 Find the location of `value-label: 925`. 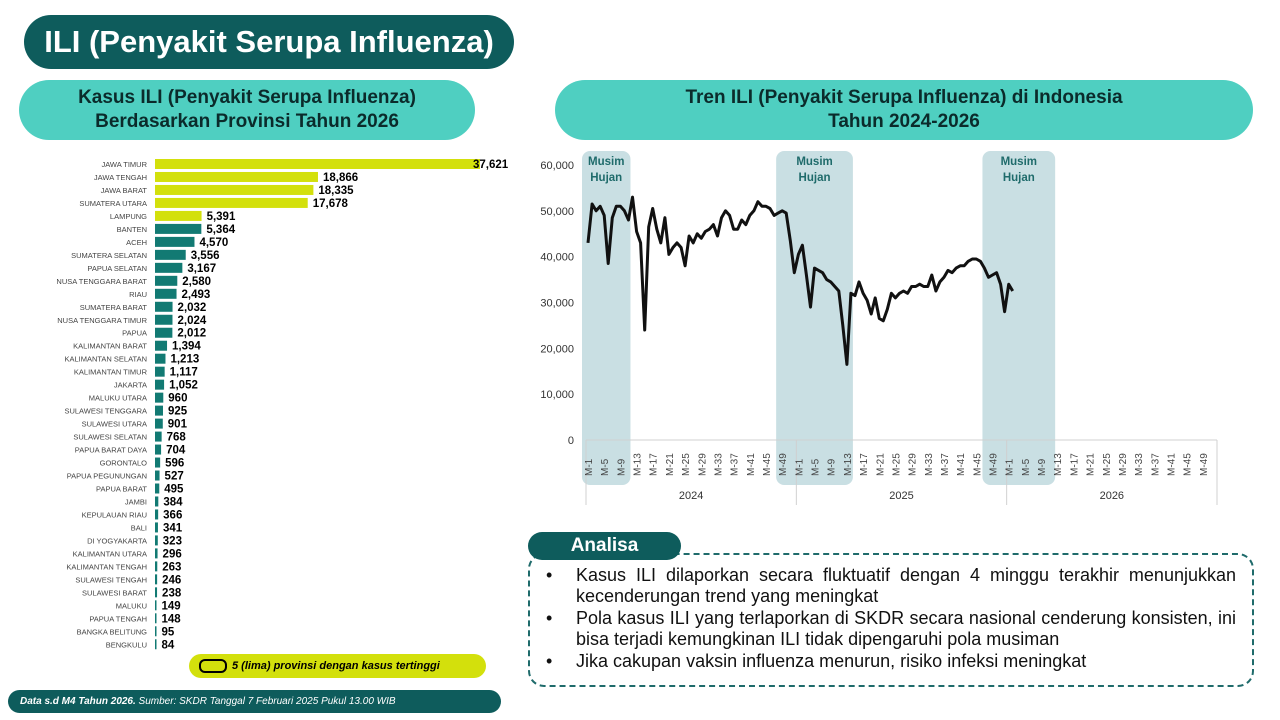

value-label: 925 is located at coordinates (178, 412).